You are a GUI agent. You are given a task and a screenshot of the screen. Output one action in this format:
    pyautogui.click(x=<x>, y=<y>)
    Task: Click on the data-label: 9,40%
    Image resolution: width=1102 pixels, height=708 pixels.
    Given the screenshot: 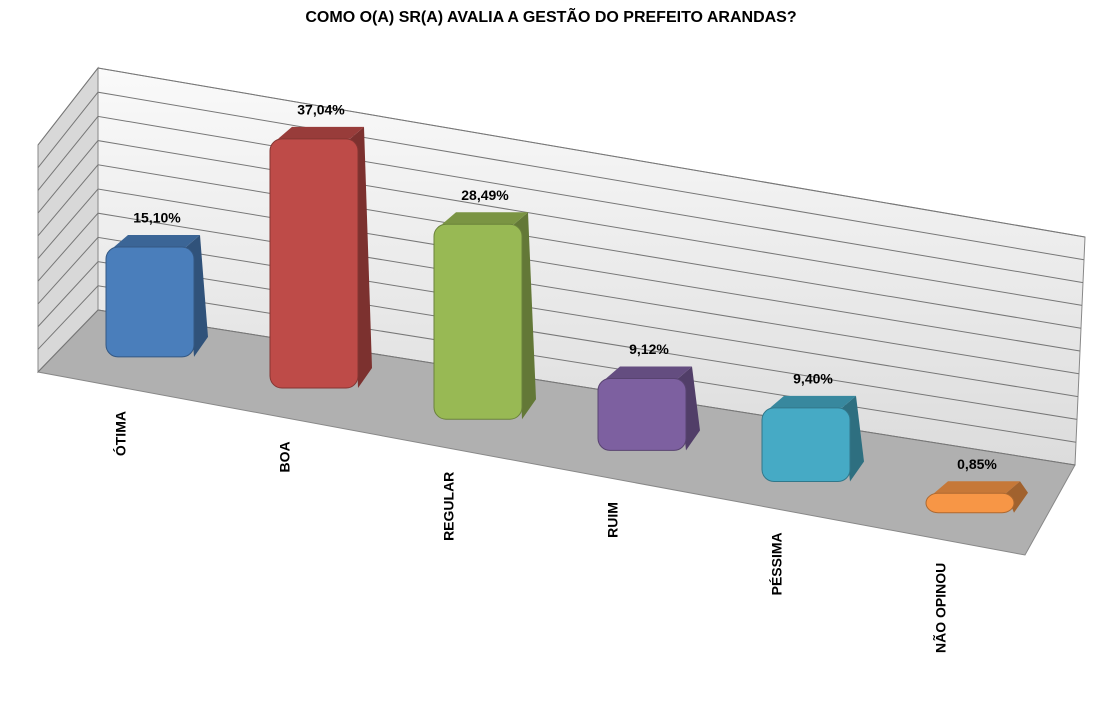 What is the action you would take?
    pyautogui.click(x=813, y=379)
    